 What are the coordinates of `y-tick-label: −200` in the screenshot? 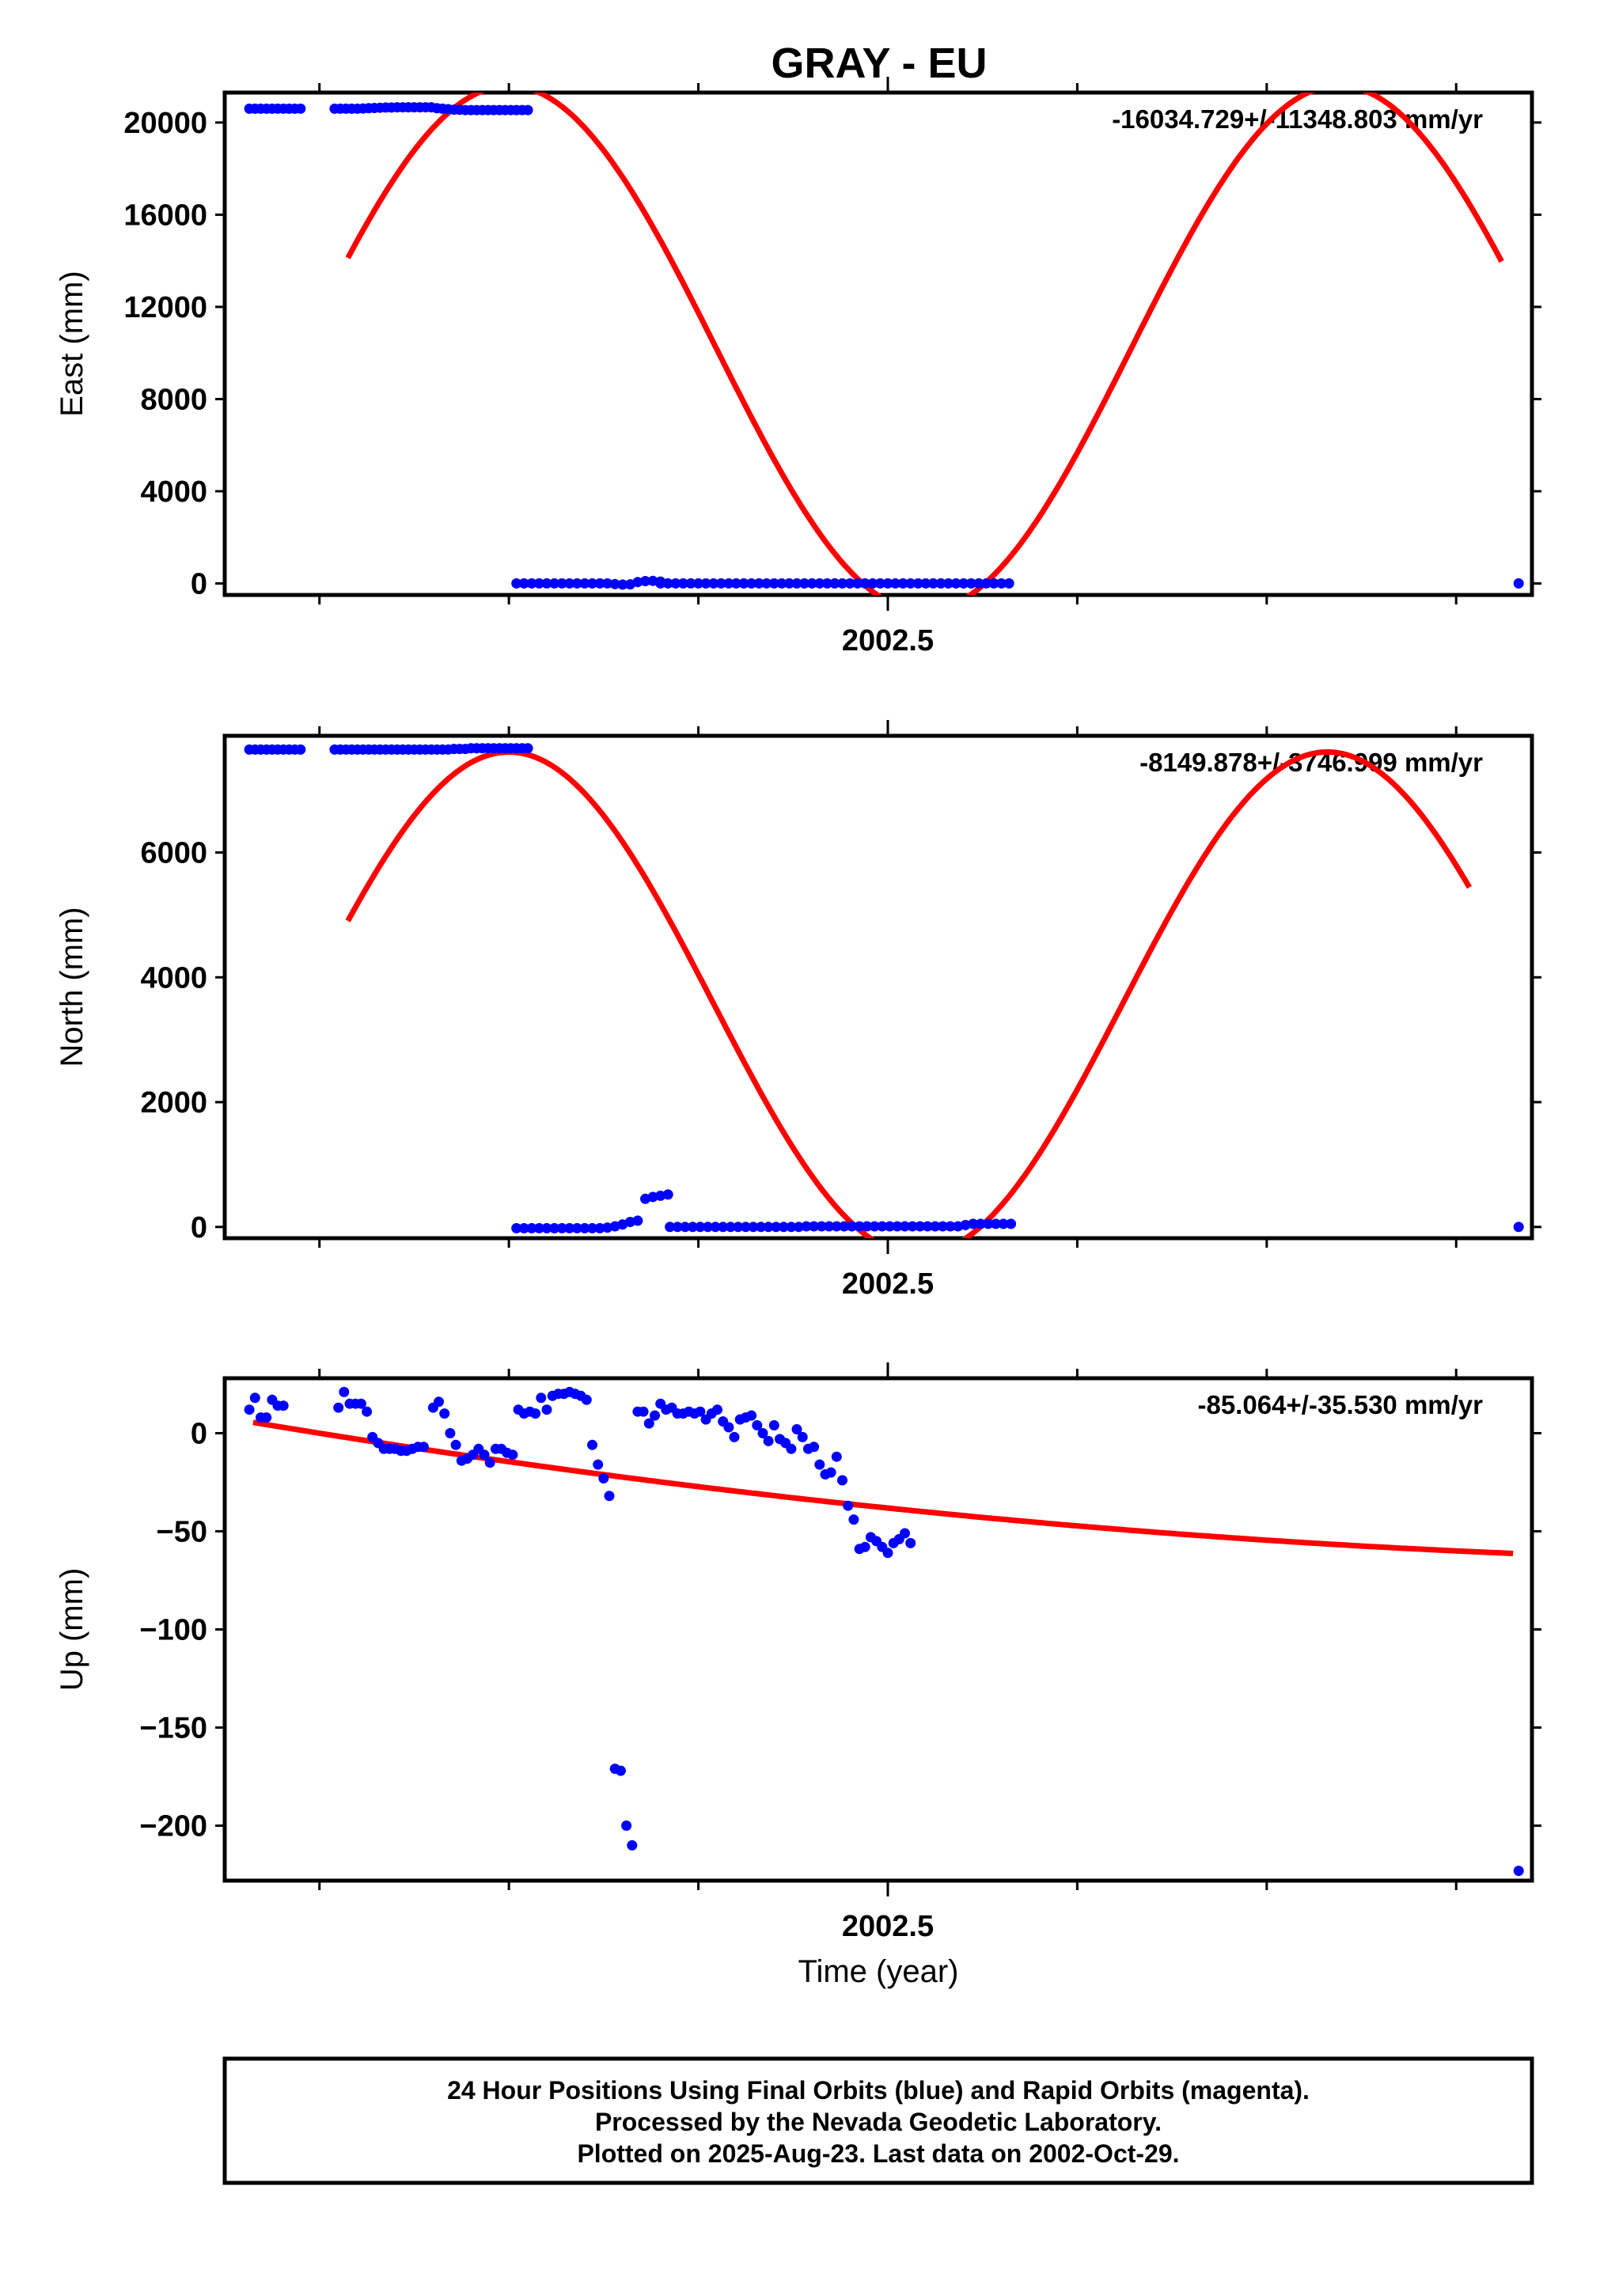 It's located at (173, 1826).